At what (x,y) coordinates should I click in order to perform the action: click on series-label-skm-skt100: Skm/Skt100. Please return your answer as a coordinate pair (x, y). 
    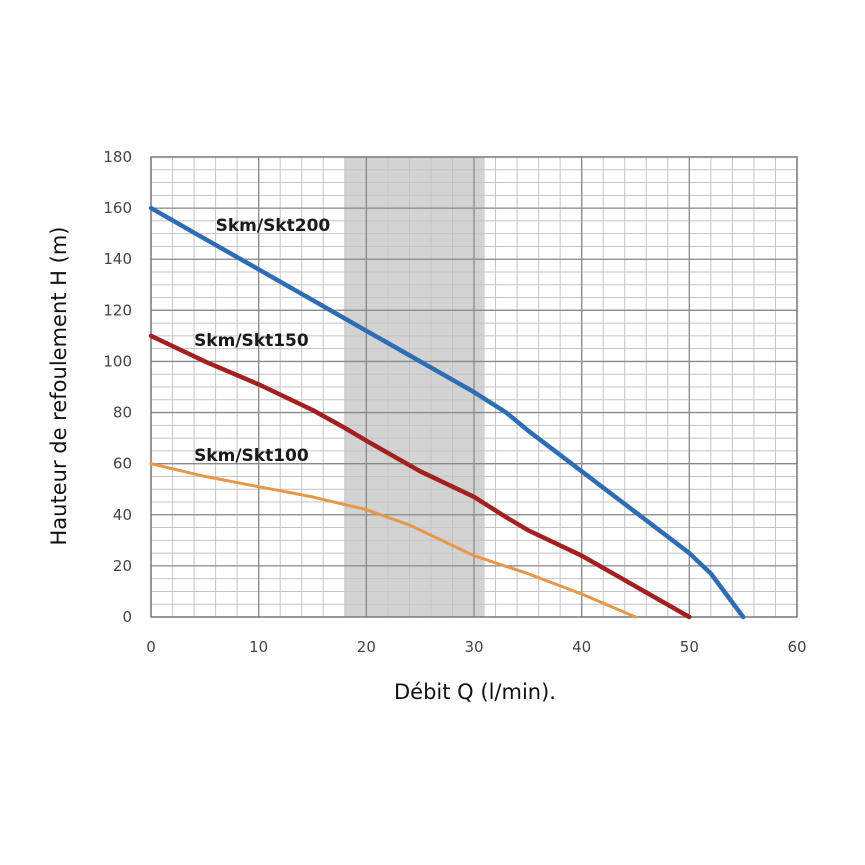
    Looking at the image, I should click on (251, 456).